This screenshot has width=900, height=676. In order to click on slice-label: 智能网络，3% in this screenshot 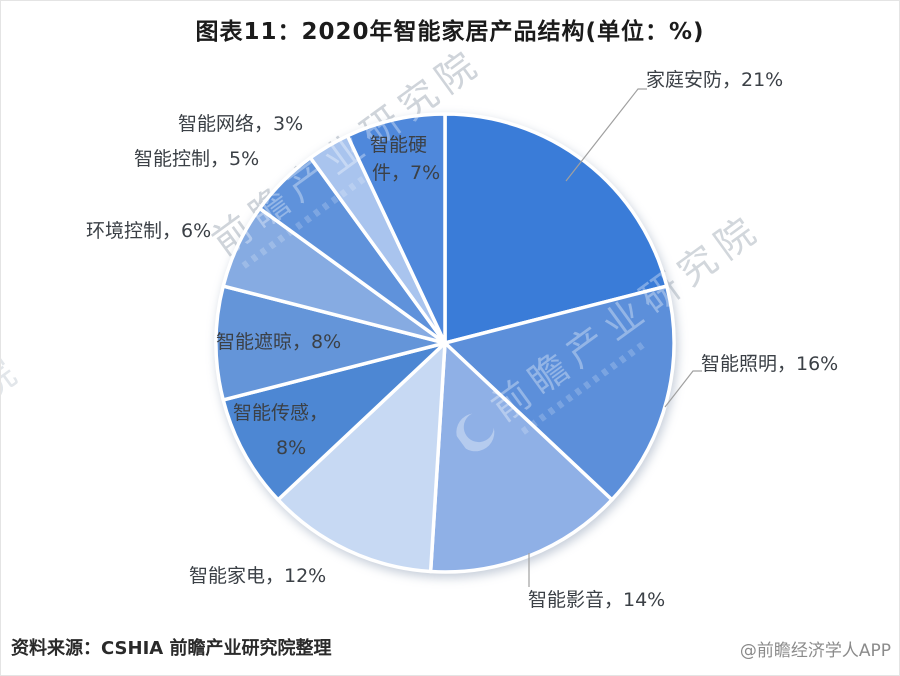, I will do `click(241, 124)`.